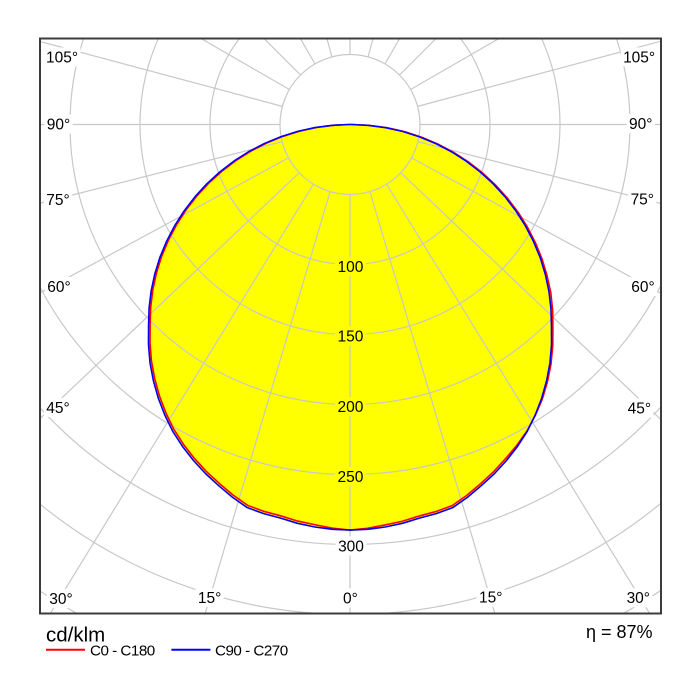 This screenshot has width=700, height=700. Describe the element at coordinates (350, 598) in the screenshot. I see `svg-text: 0°` at that location.